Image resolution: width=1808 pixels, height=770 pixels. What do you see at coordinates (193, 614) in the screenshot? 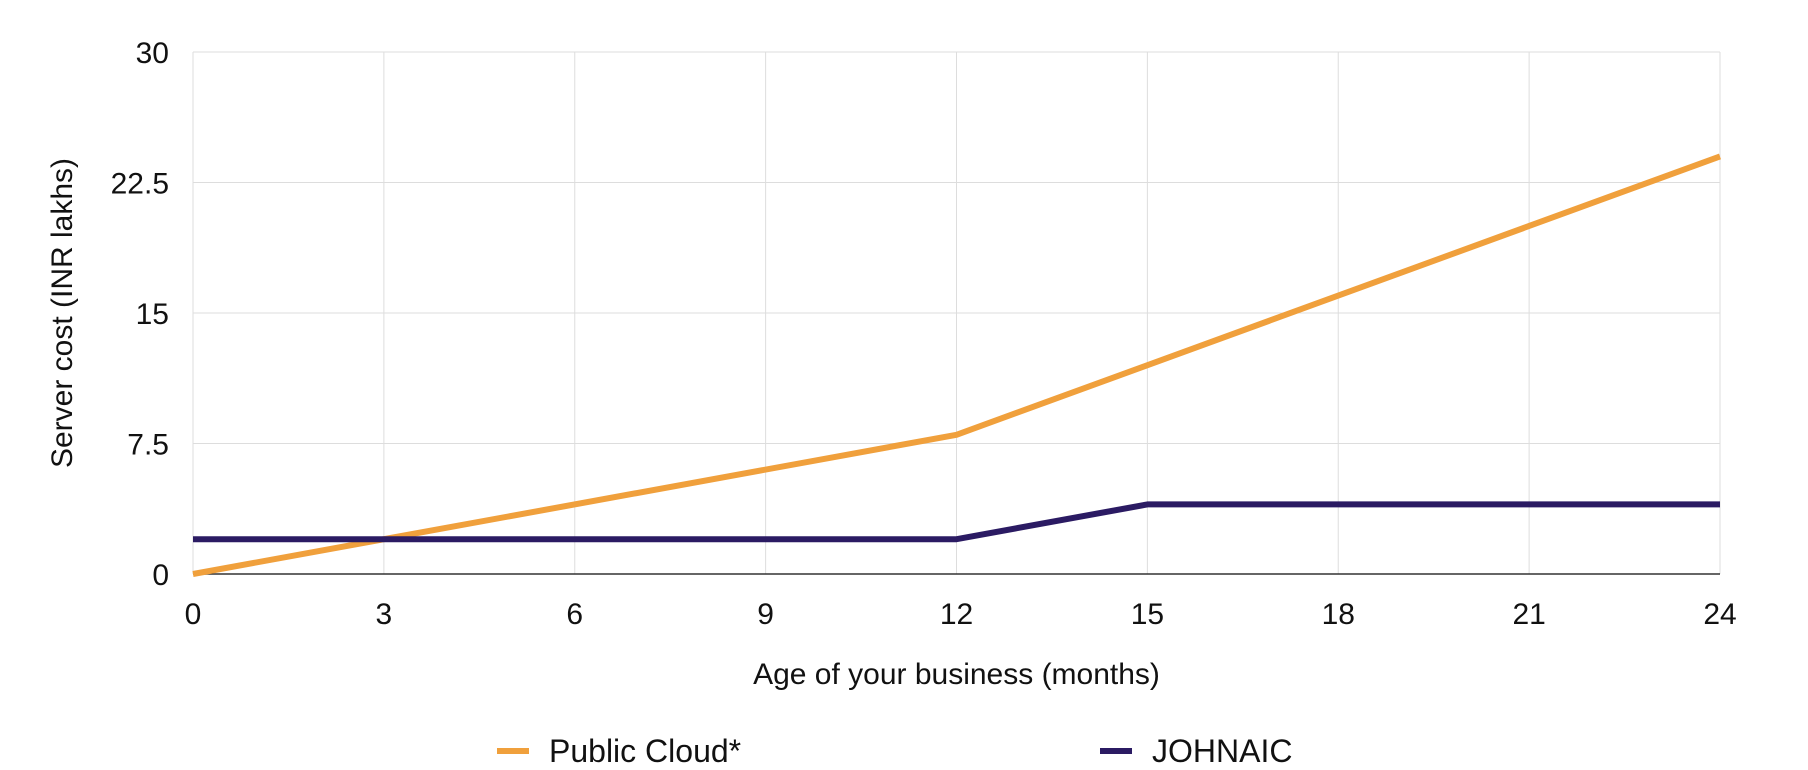
I see `x-tick-label: 0` at bounding box center [193, 614].